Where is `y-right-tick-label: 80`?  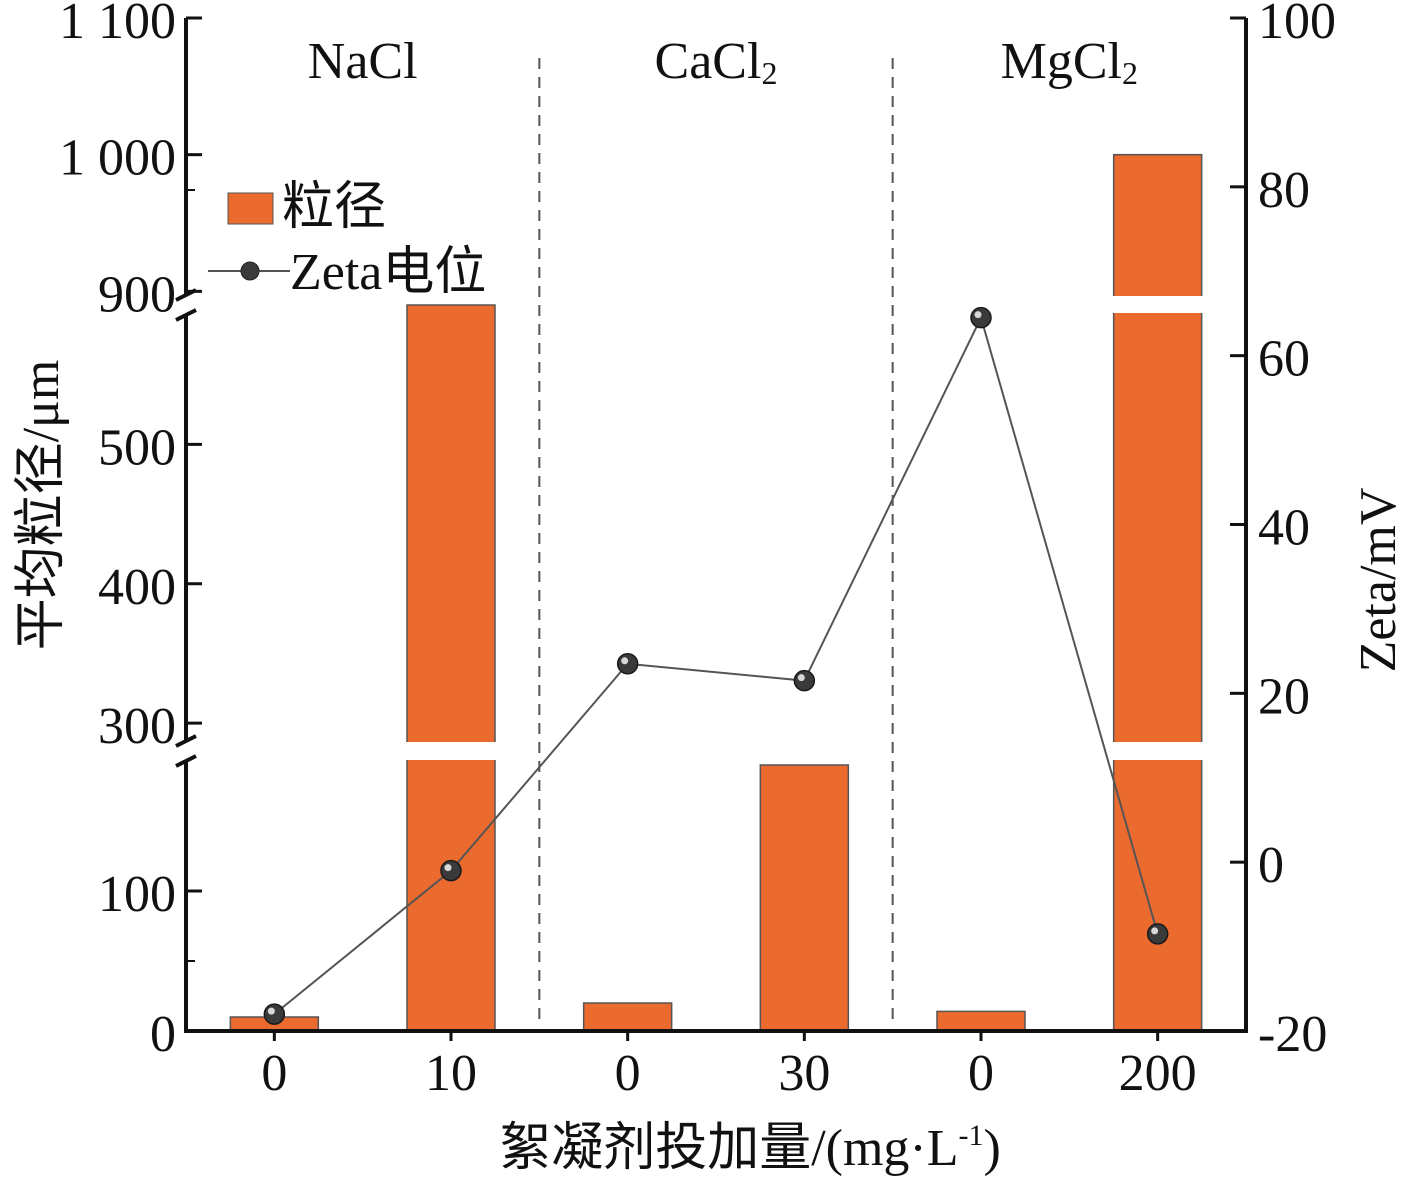
y-right-tick-label: 80 is located at coordinates (1284, 190).